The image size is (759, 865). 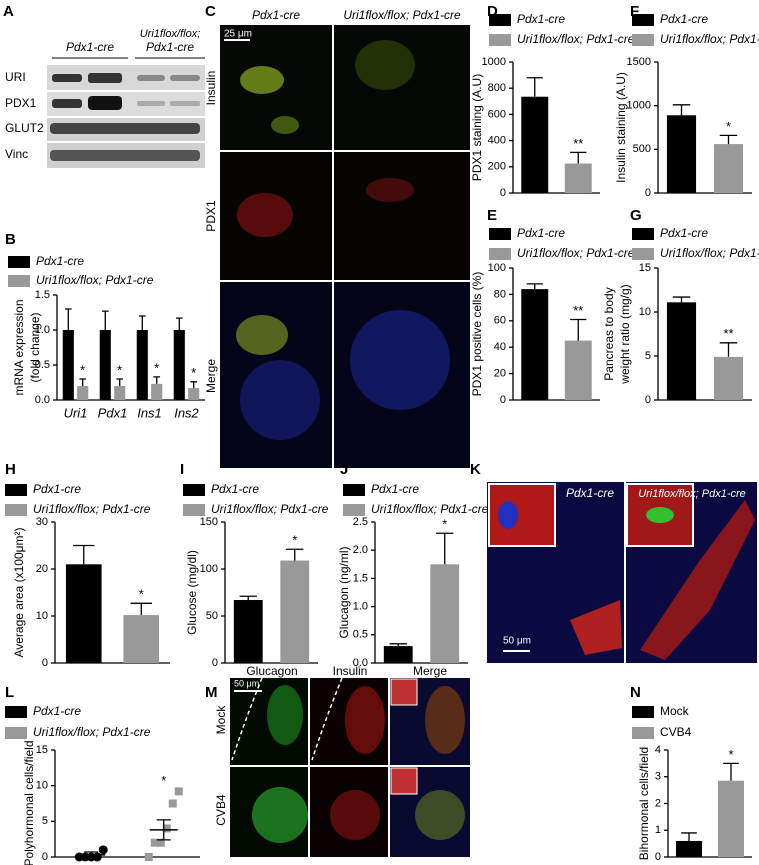 What do you see at coordinates (360, 550) in the screenshot?
I see `y-tick-label: 2.0` at bounding box center [360, 550].